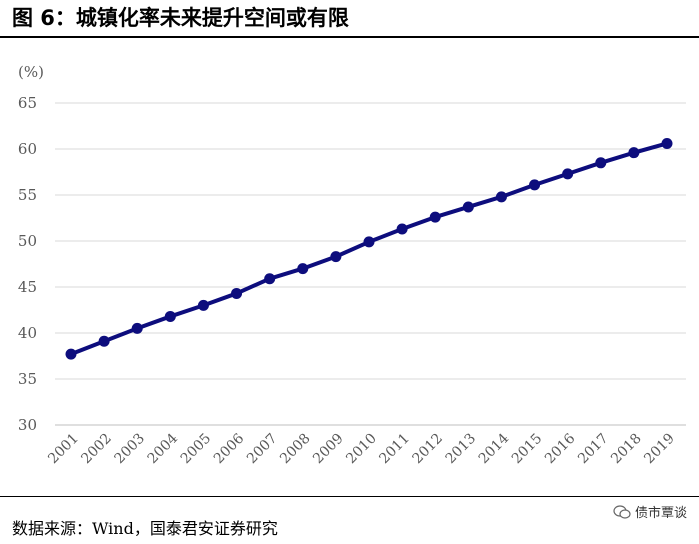  I want to click on x-tick-label: 2003, so click(130, 449).